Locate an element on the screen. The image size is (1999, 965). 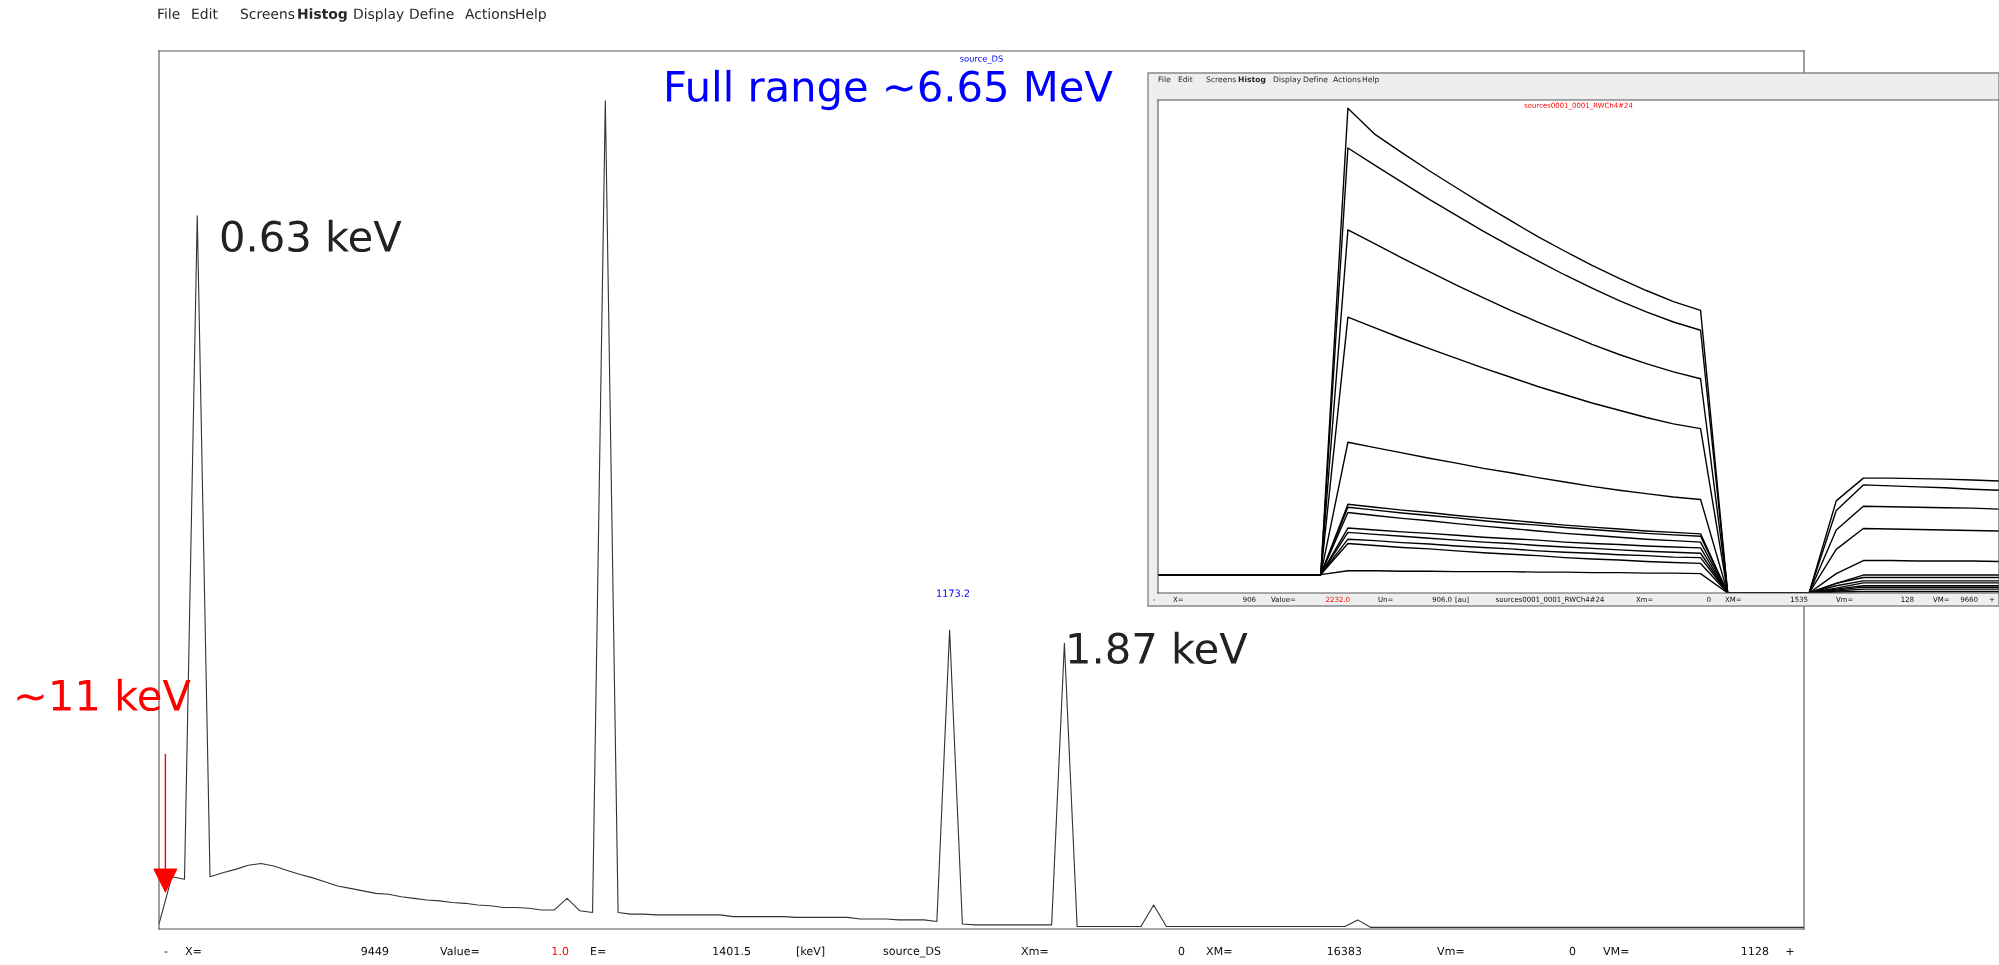
text: 1128 is located at coordinates (1755, 951).